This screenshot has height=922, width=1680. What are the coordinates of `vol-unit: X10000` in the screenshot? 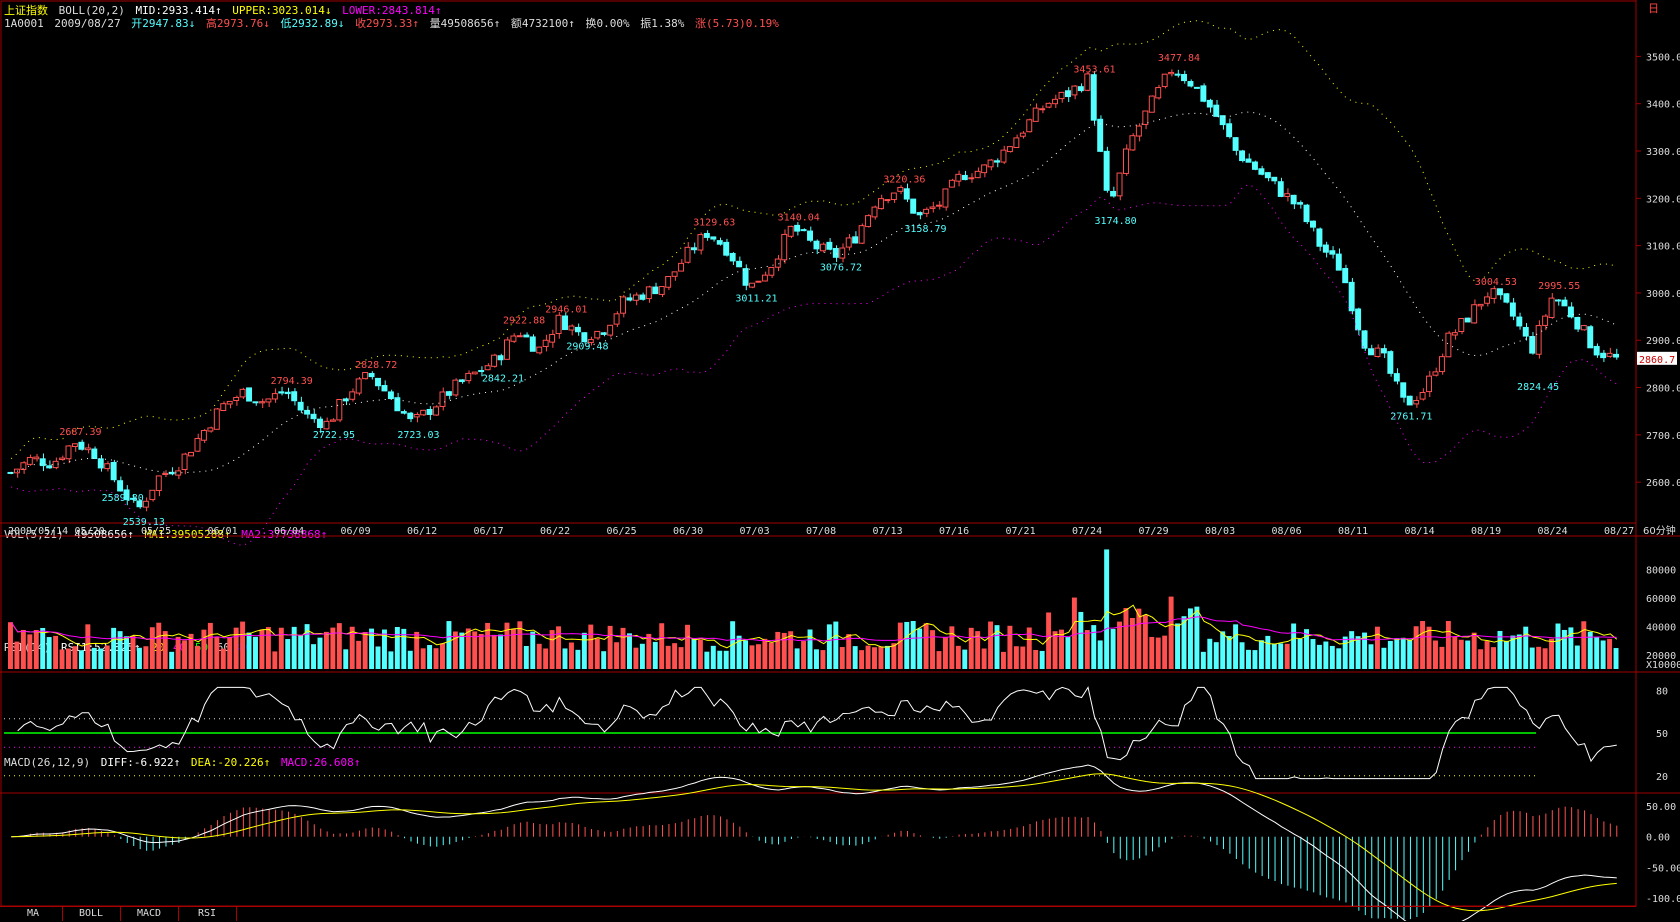 It's located at (1663, 665).